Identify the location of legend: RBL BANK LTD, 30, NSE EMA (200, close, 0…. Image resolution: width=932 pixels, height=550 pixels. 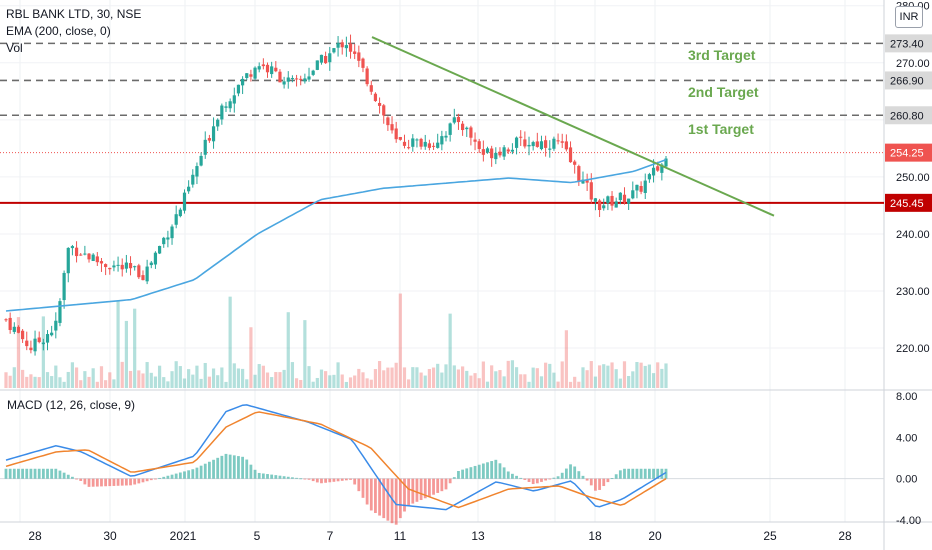
(73, 31).